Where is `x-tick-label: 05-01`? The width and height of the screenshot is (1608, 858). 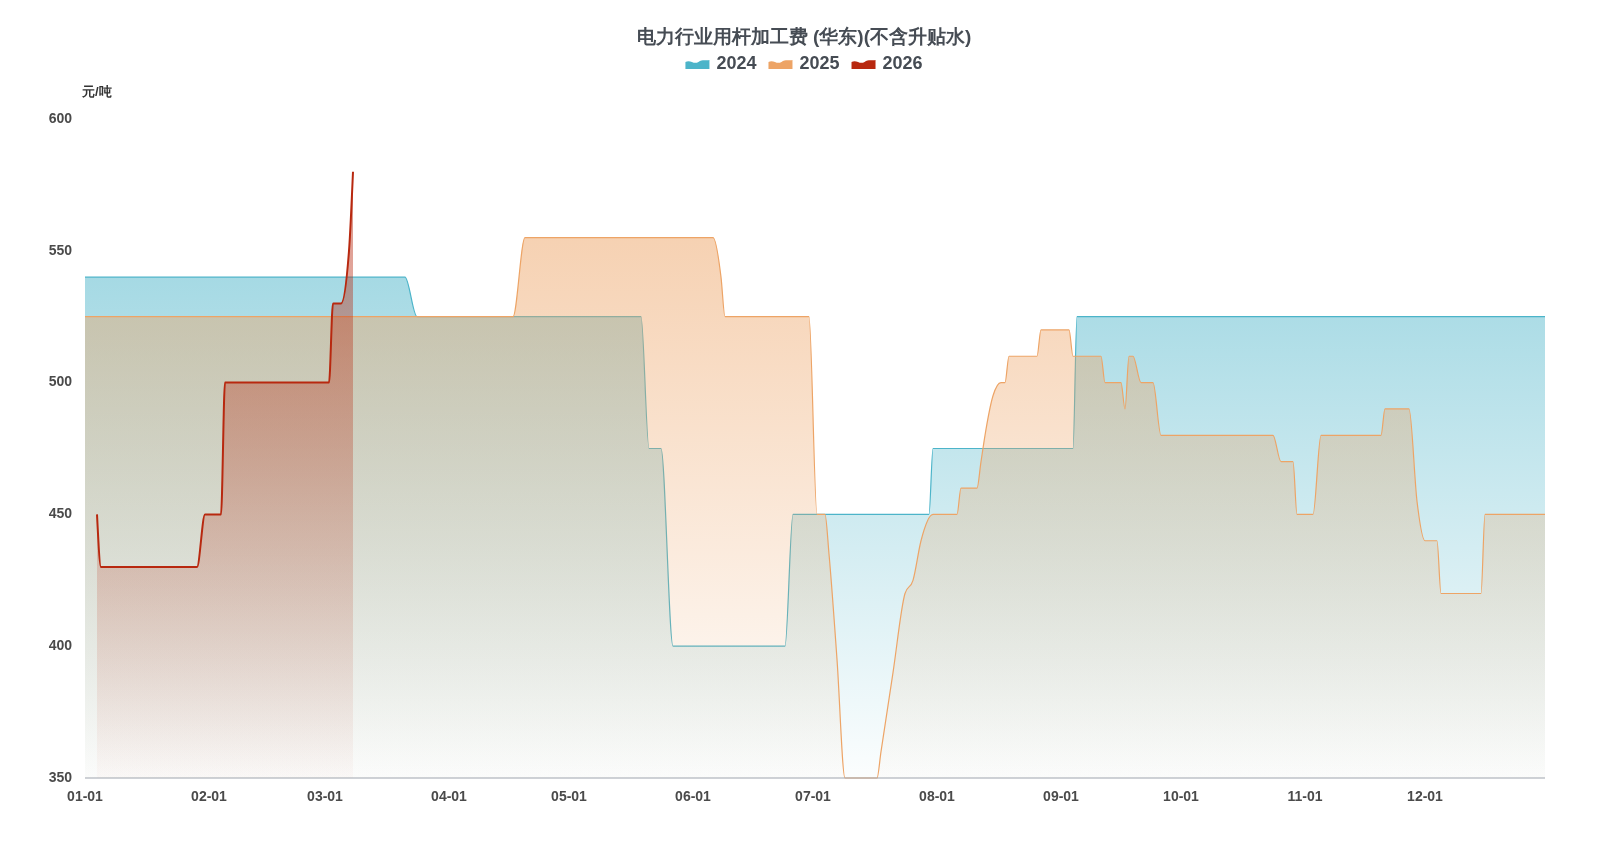
x-tick-label: 05-01 is located at coordinates (569, 795).